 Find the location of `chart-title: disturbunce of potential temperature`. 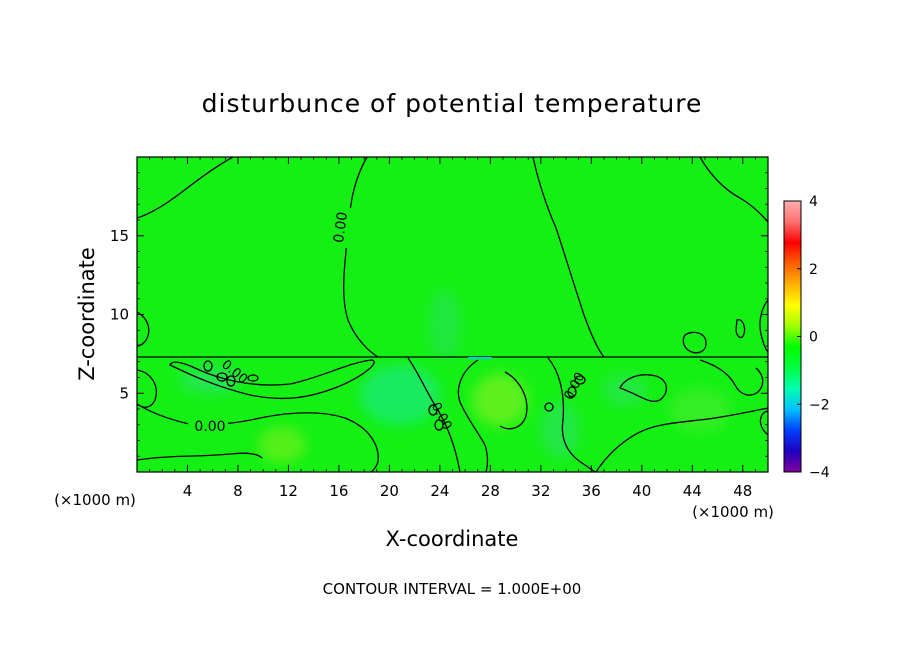

chart-title: disturbunce of potential temperature is located at coordinates (452, 103).